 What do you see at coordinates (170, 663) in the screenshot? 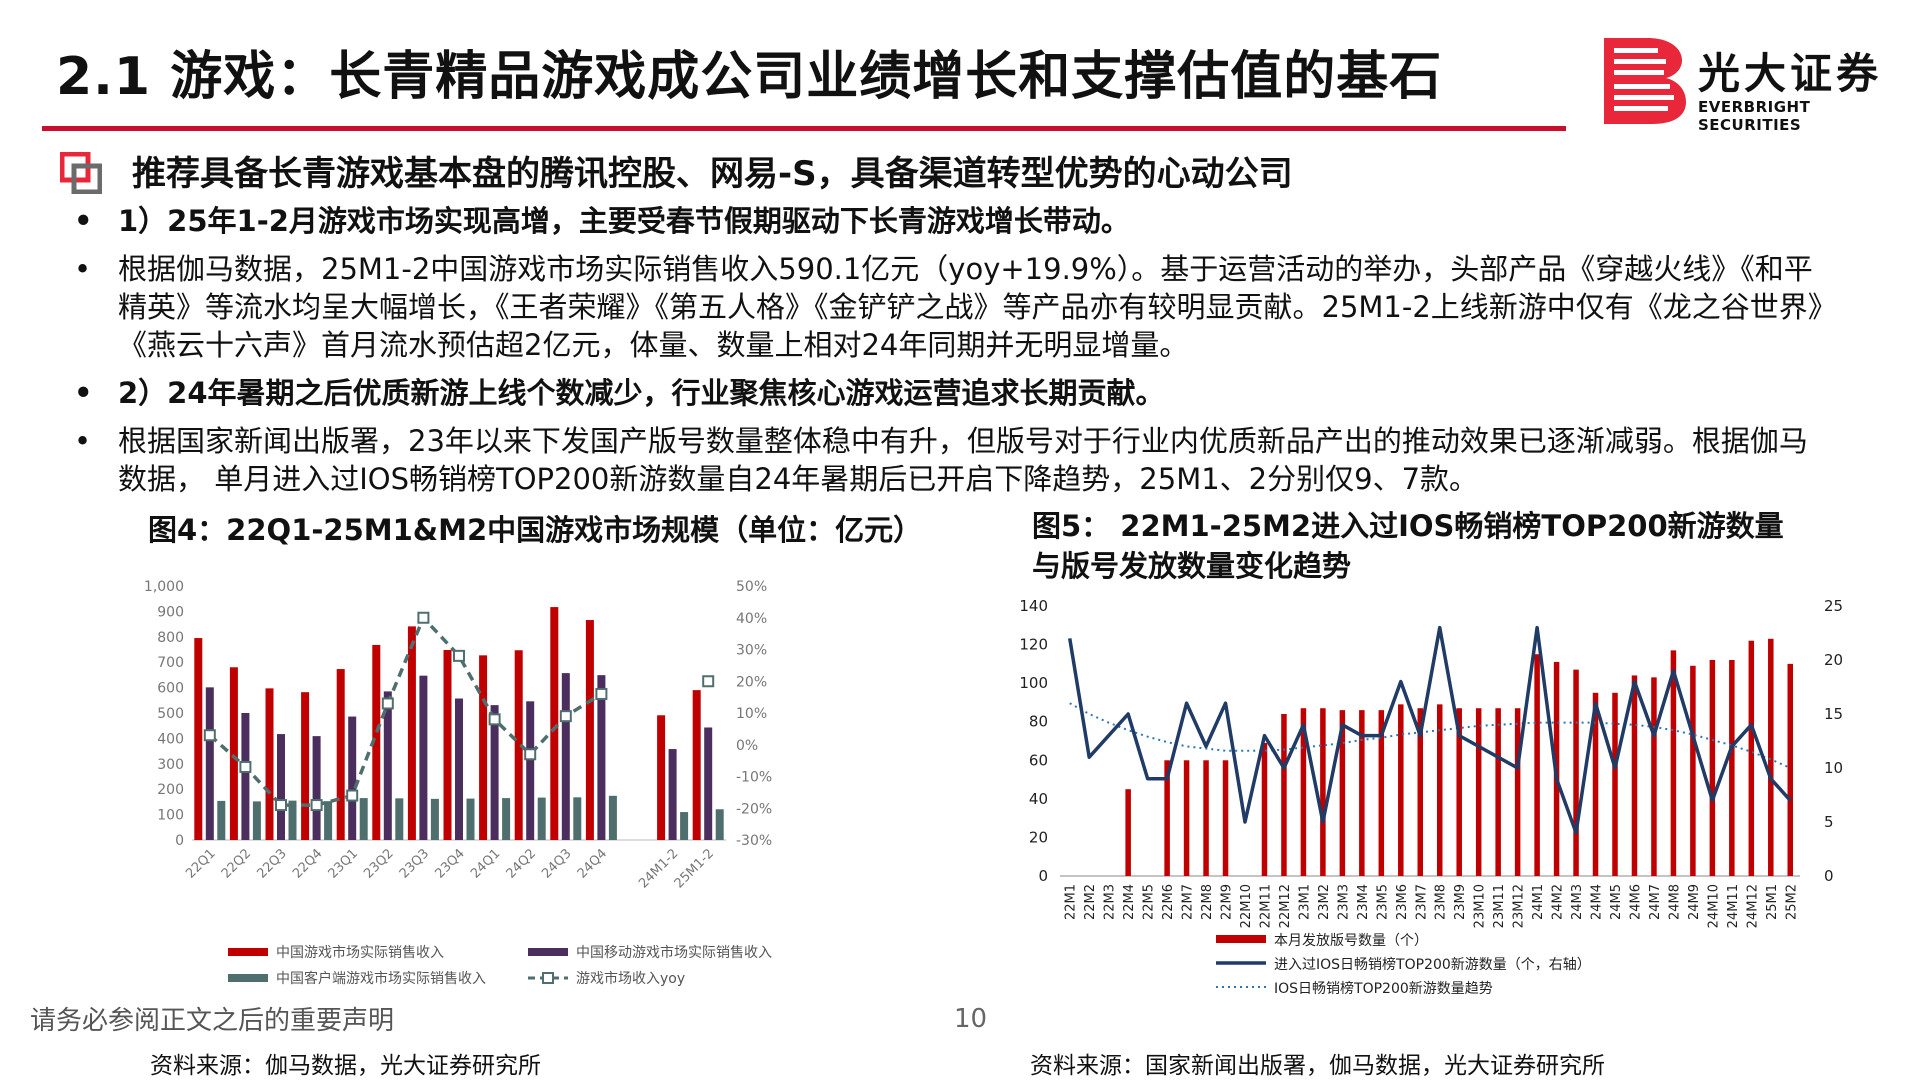
I see `y-tick-label: 700` at bounding box center [170, 663].